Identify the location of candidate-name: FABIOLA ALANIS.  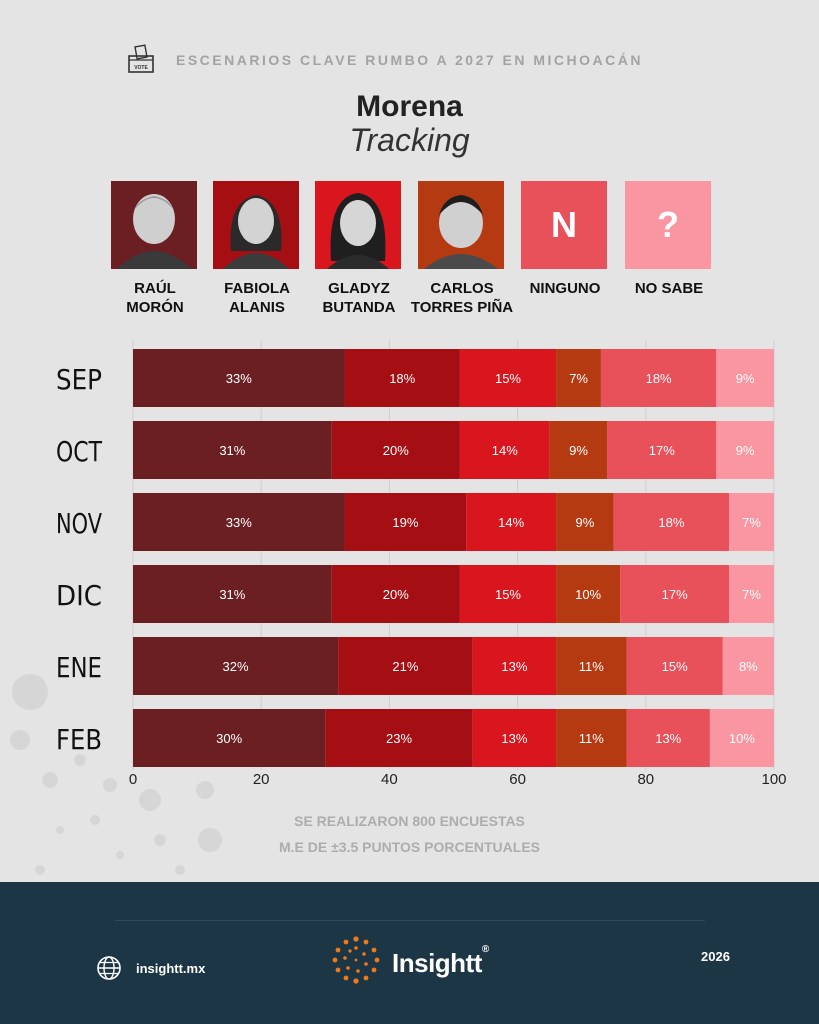
(257, 298).